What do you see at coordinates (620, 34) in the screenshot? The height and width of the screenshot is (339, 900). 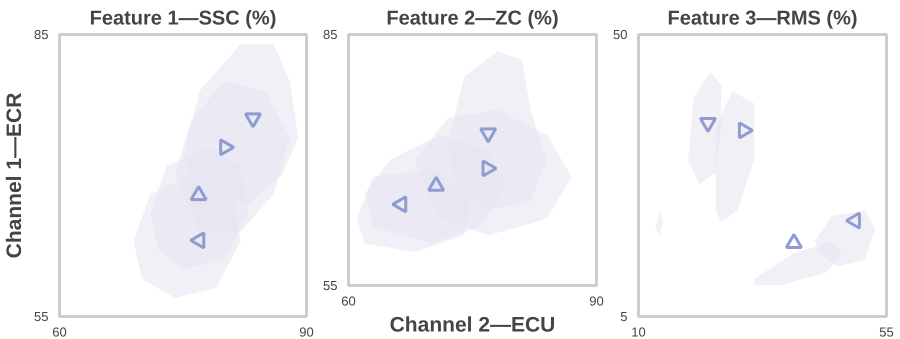 I see `y-tick-label: 50` at bounding box center [620, 34].